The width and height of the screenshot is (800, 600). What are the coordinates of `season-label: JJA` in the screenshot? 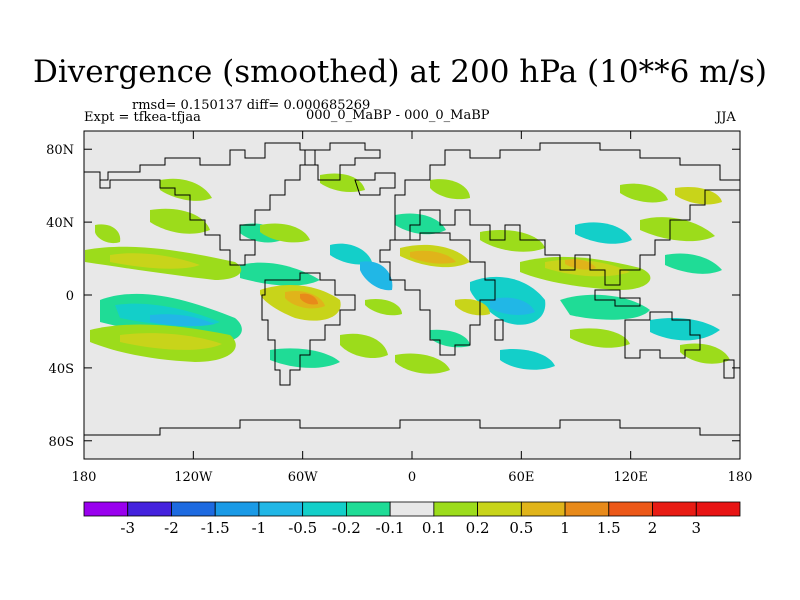 It's located at (726, 117).